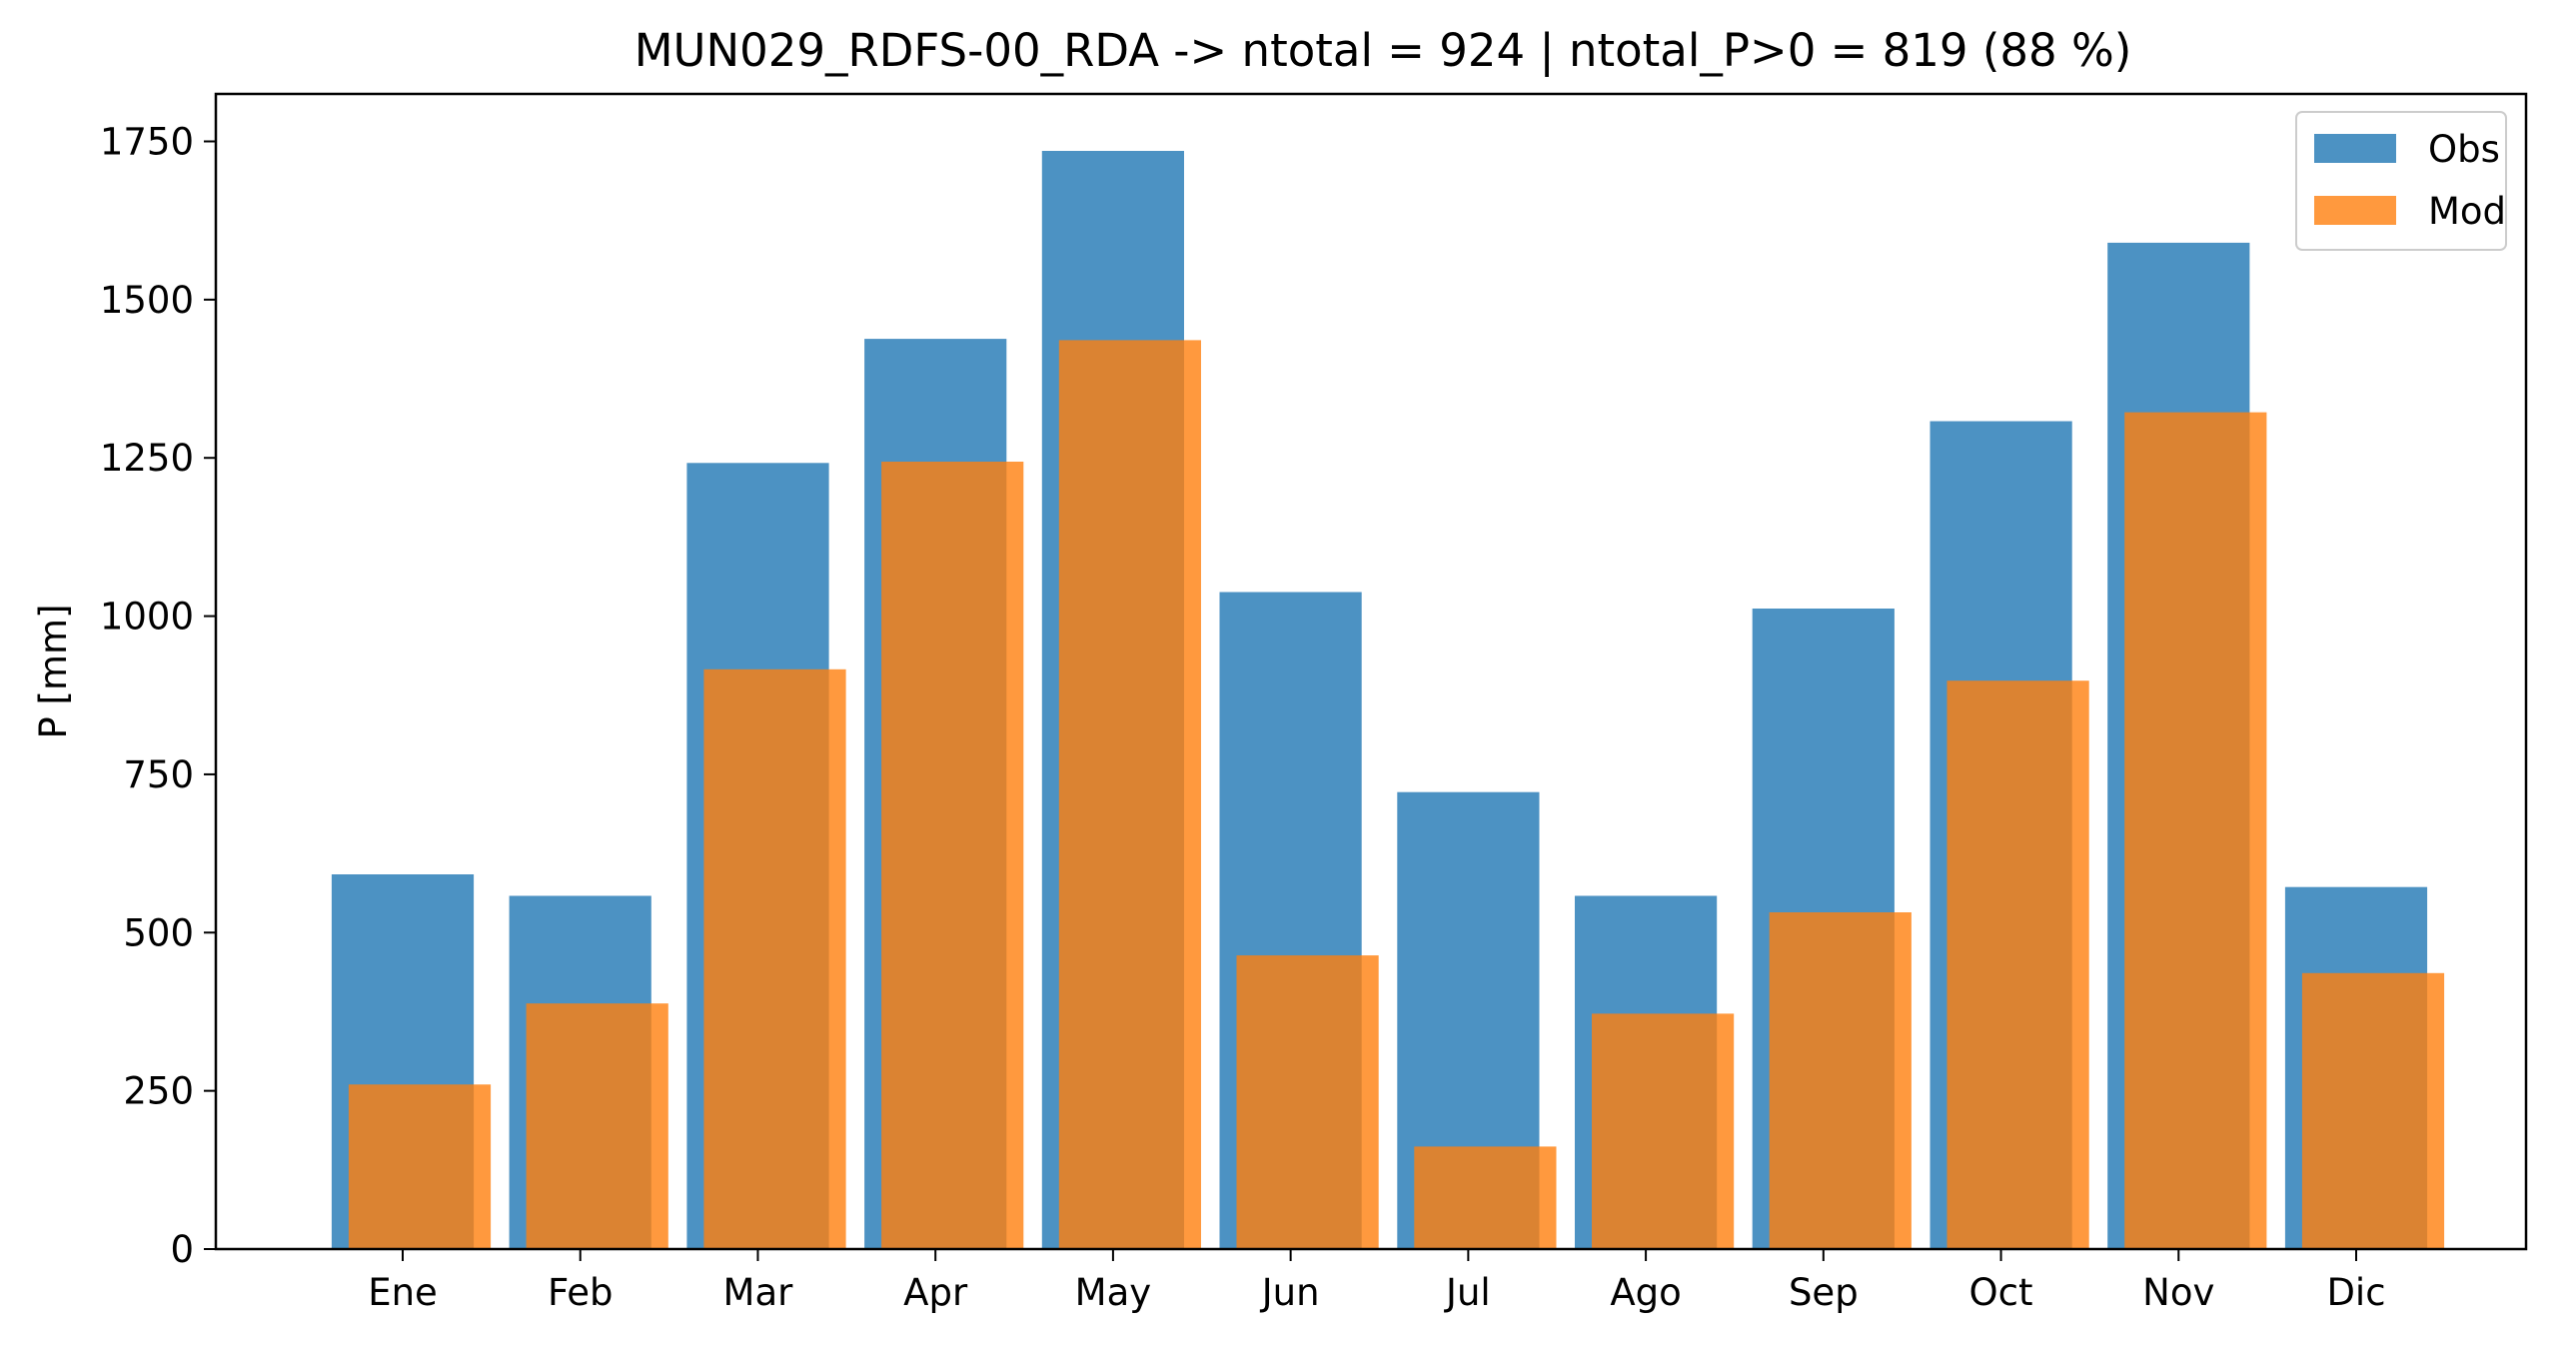  I want to click on bar-mod-oct, so click(2017, 965).